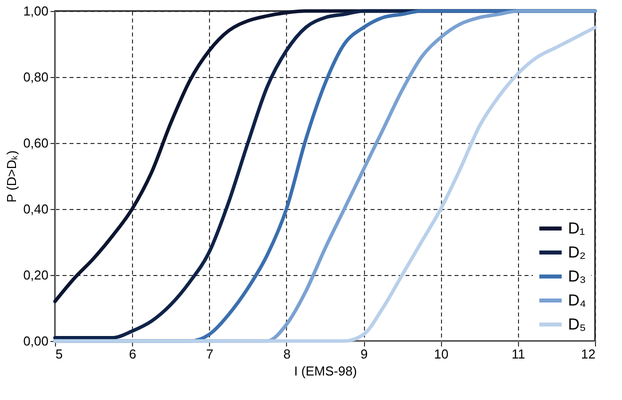 The width and height of the screenshot is (622, 400). I want to click on legend-label: D₂, so click(577, 253).